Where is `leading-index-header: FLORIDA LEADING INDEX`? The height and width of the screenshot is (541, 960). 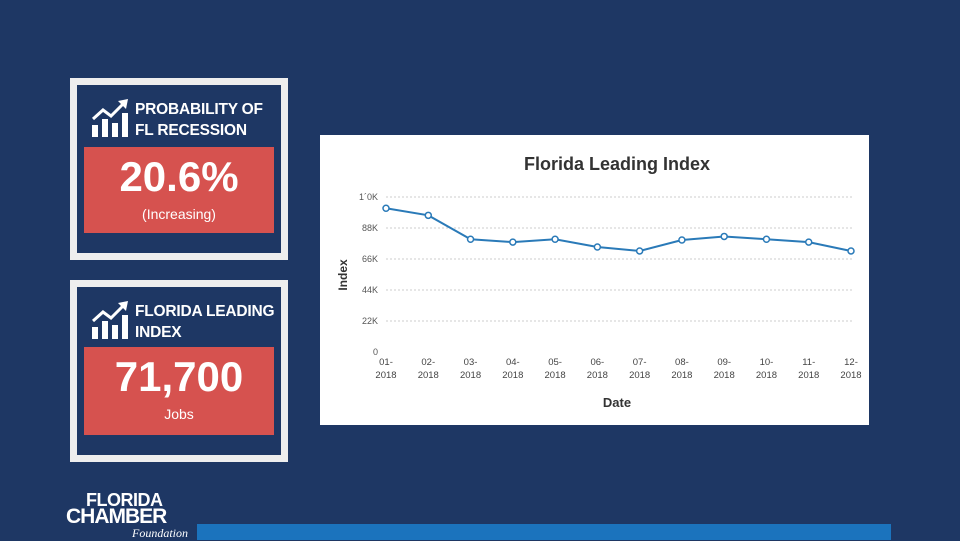 leading-index-header: FLORIDA LEADING INDEX is located at coordinates (183, 322).